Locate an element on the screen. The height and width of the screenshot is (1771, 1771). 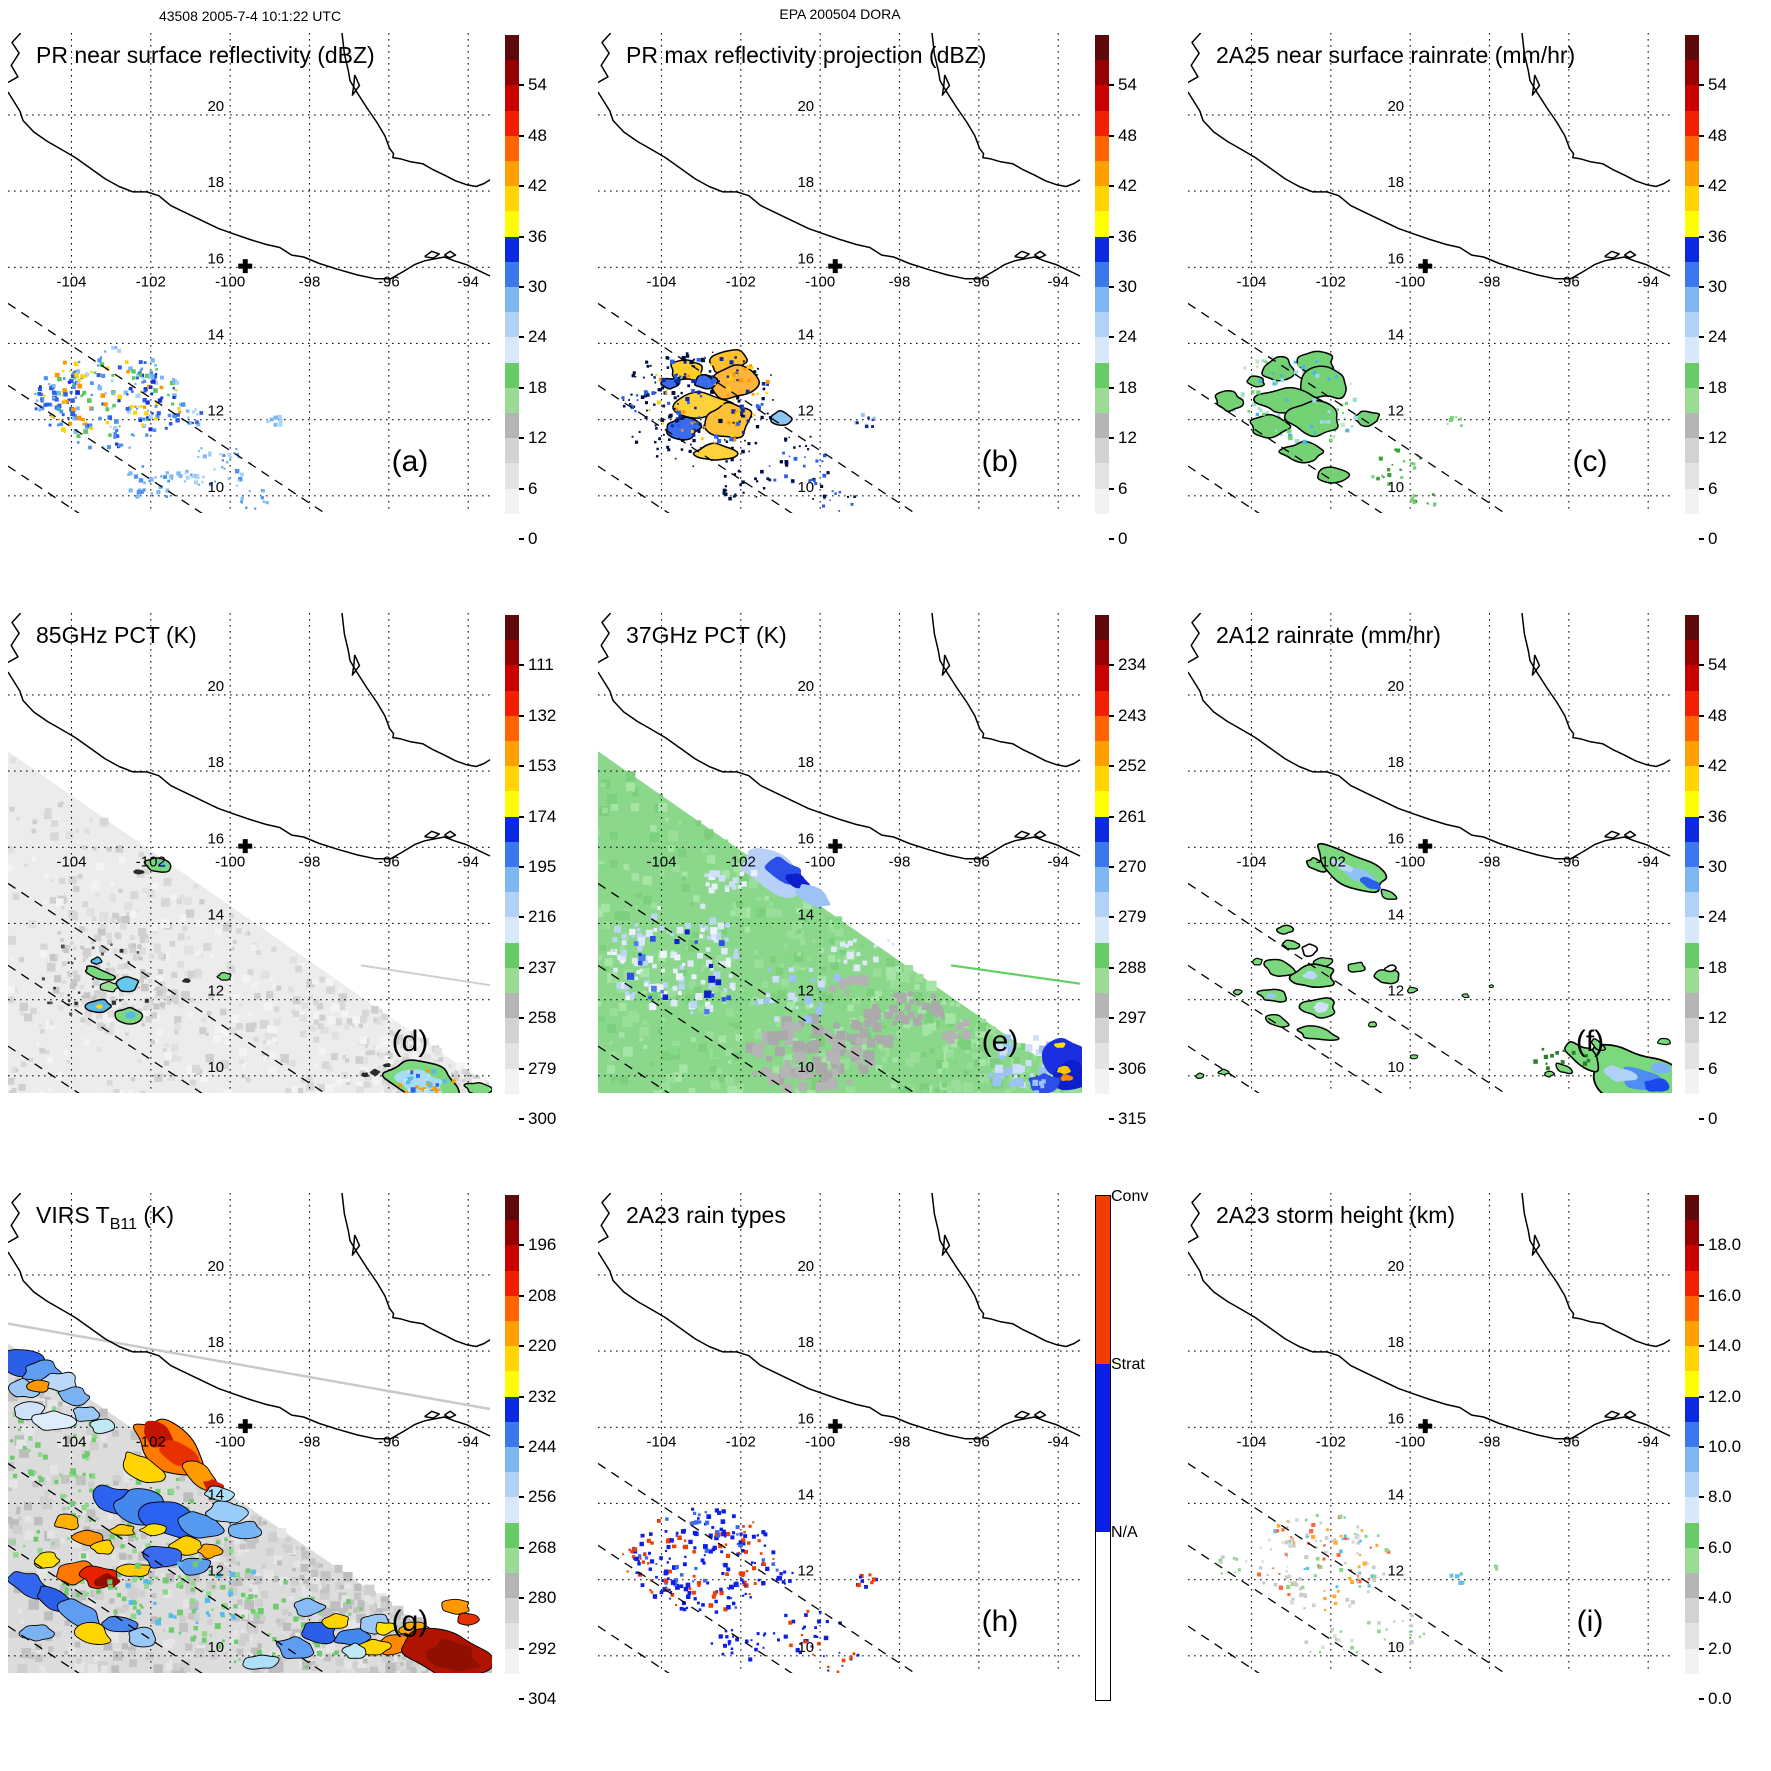
lat-tick-label: 12 is located at coordinates (1395, 411).